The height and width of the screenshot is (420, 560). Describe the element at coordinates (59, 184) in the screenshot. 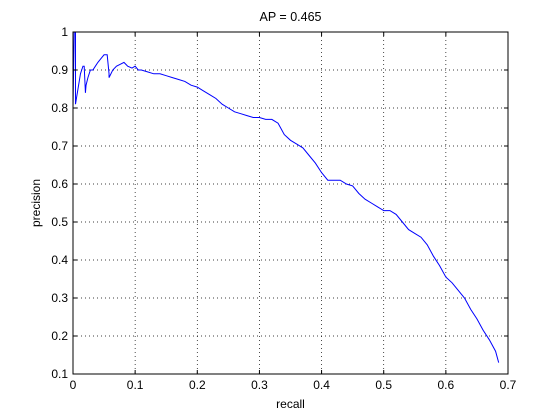

I see `y-tick-label: 0.6` at that location.